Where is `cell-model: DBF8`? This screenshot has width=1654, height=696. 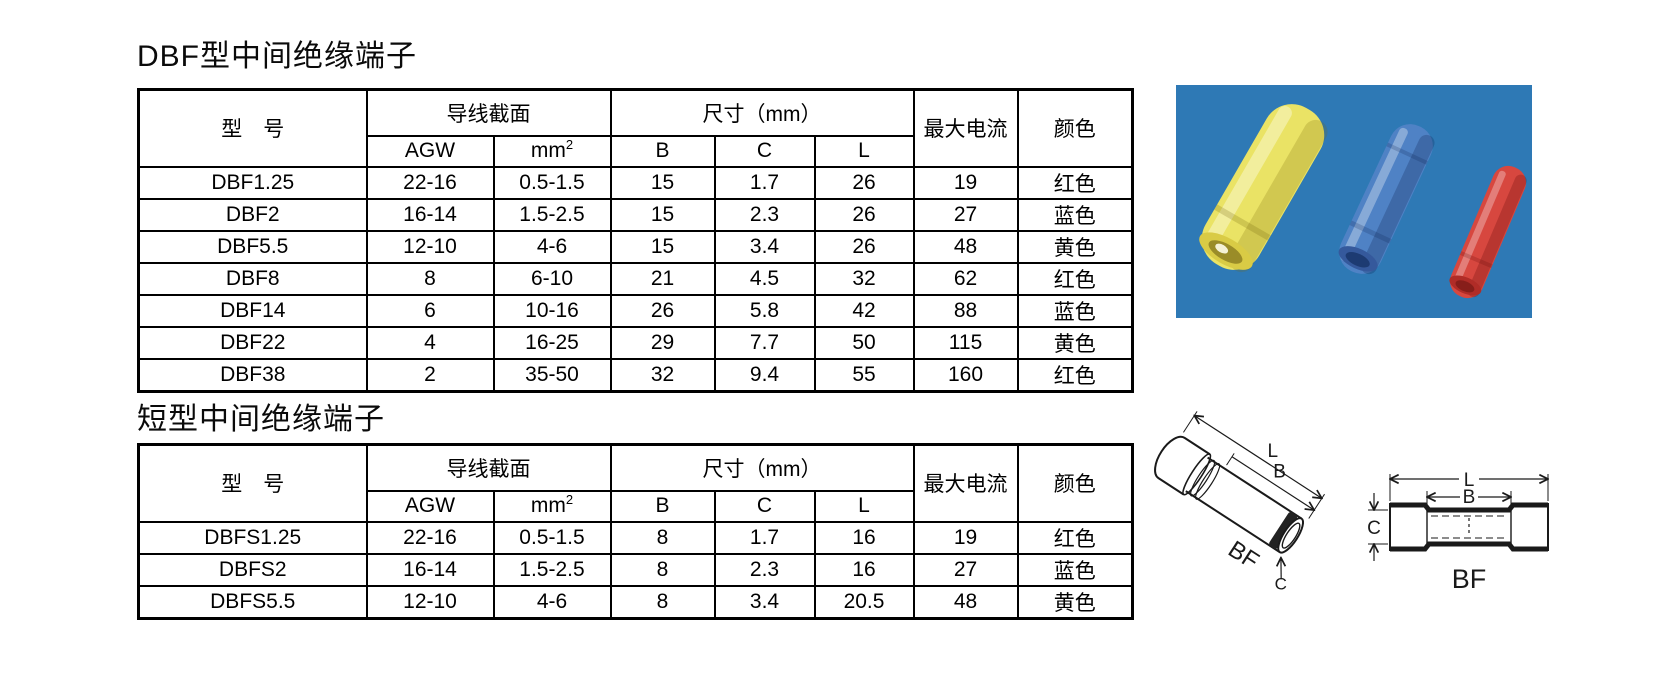 cell-model: DBF8 is located at coordinates (252, 278).